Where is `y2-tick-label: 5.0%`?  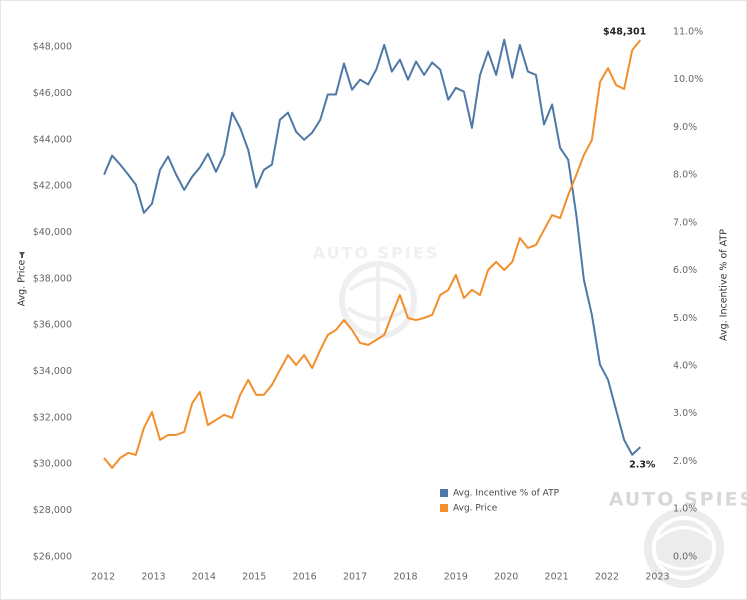 y2-tick-label: 5.0% is located at coordinates (685, 318).